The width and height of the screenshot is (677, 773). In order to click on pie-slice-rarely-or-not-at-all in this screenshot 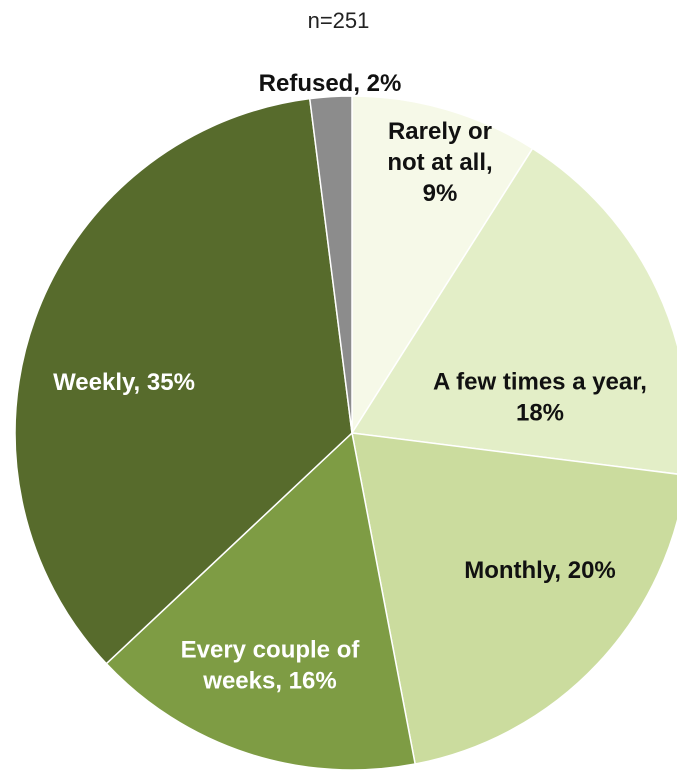, I will do `click(442, 265)`.